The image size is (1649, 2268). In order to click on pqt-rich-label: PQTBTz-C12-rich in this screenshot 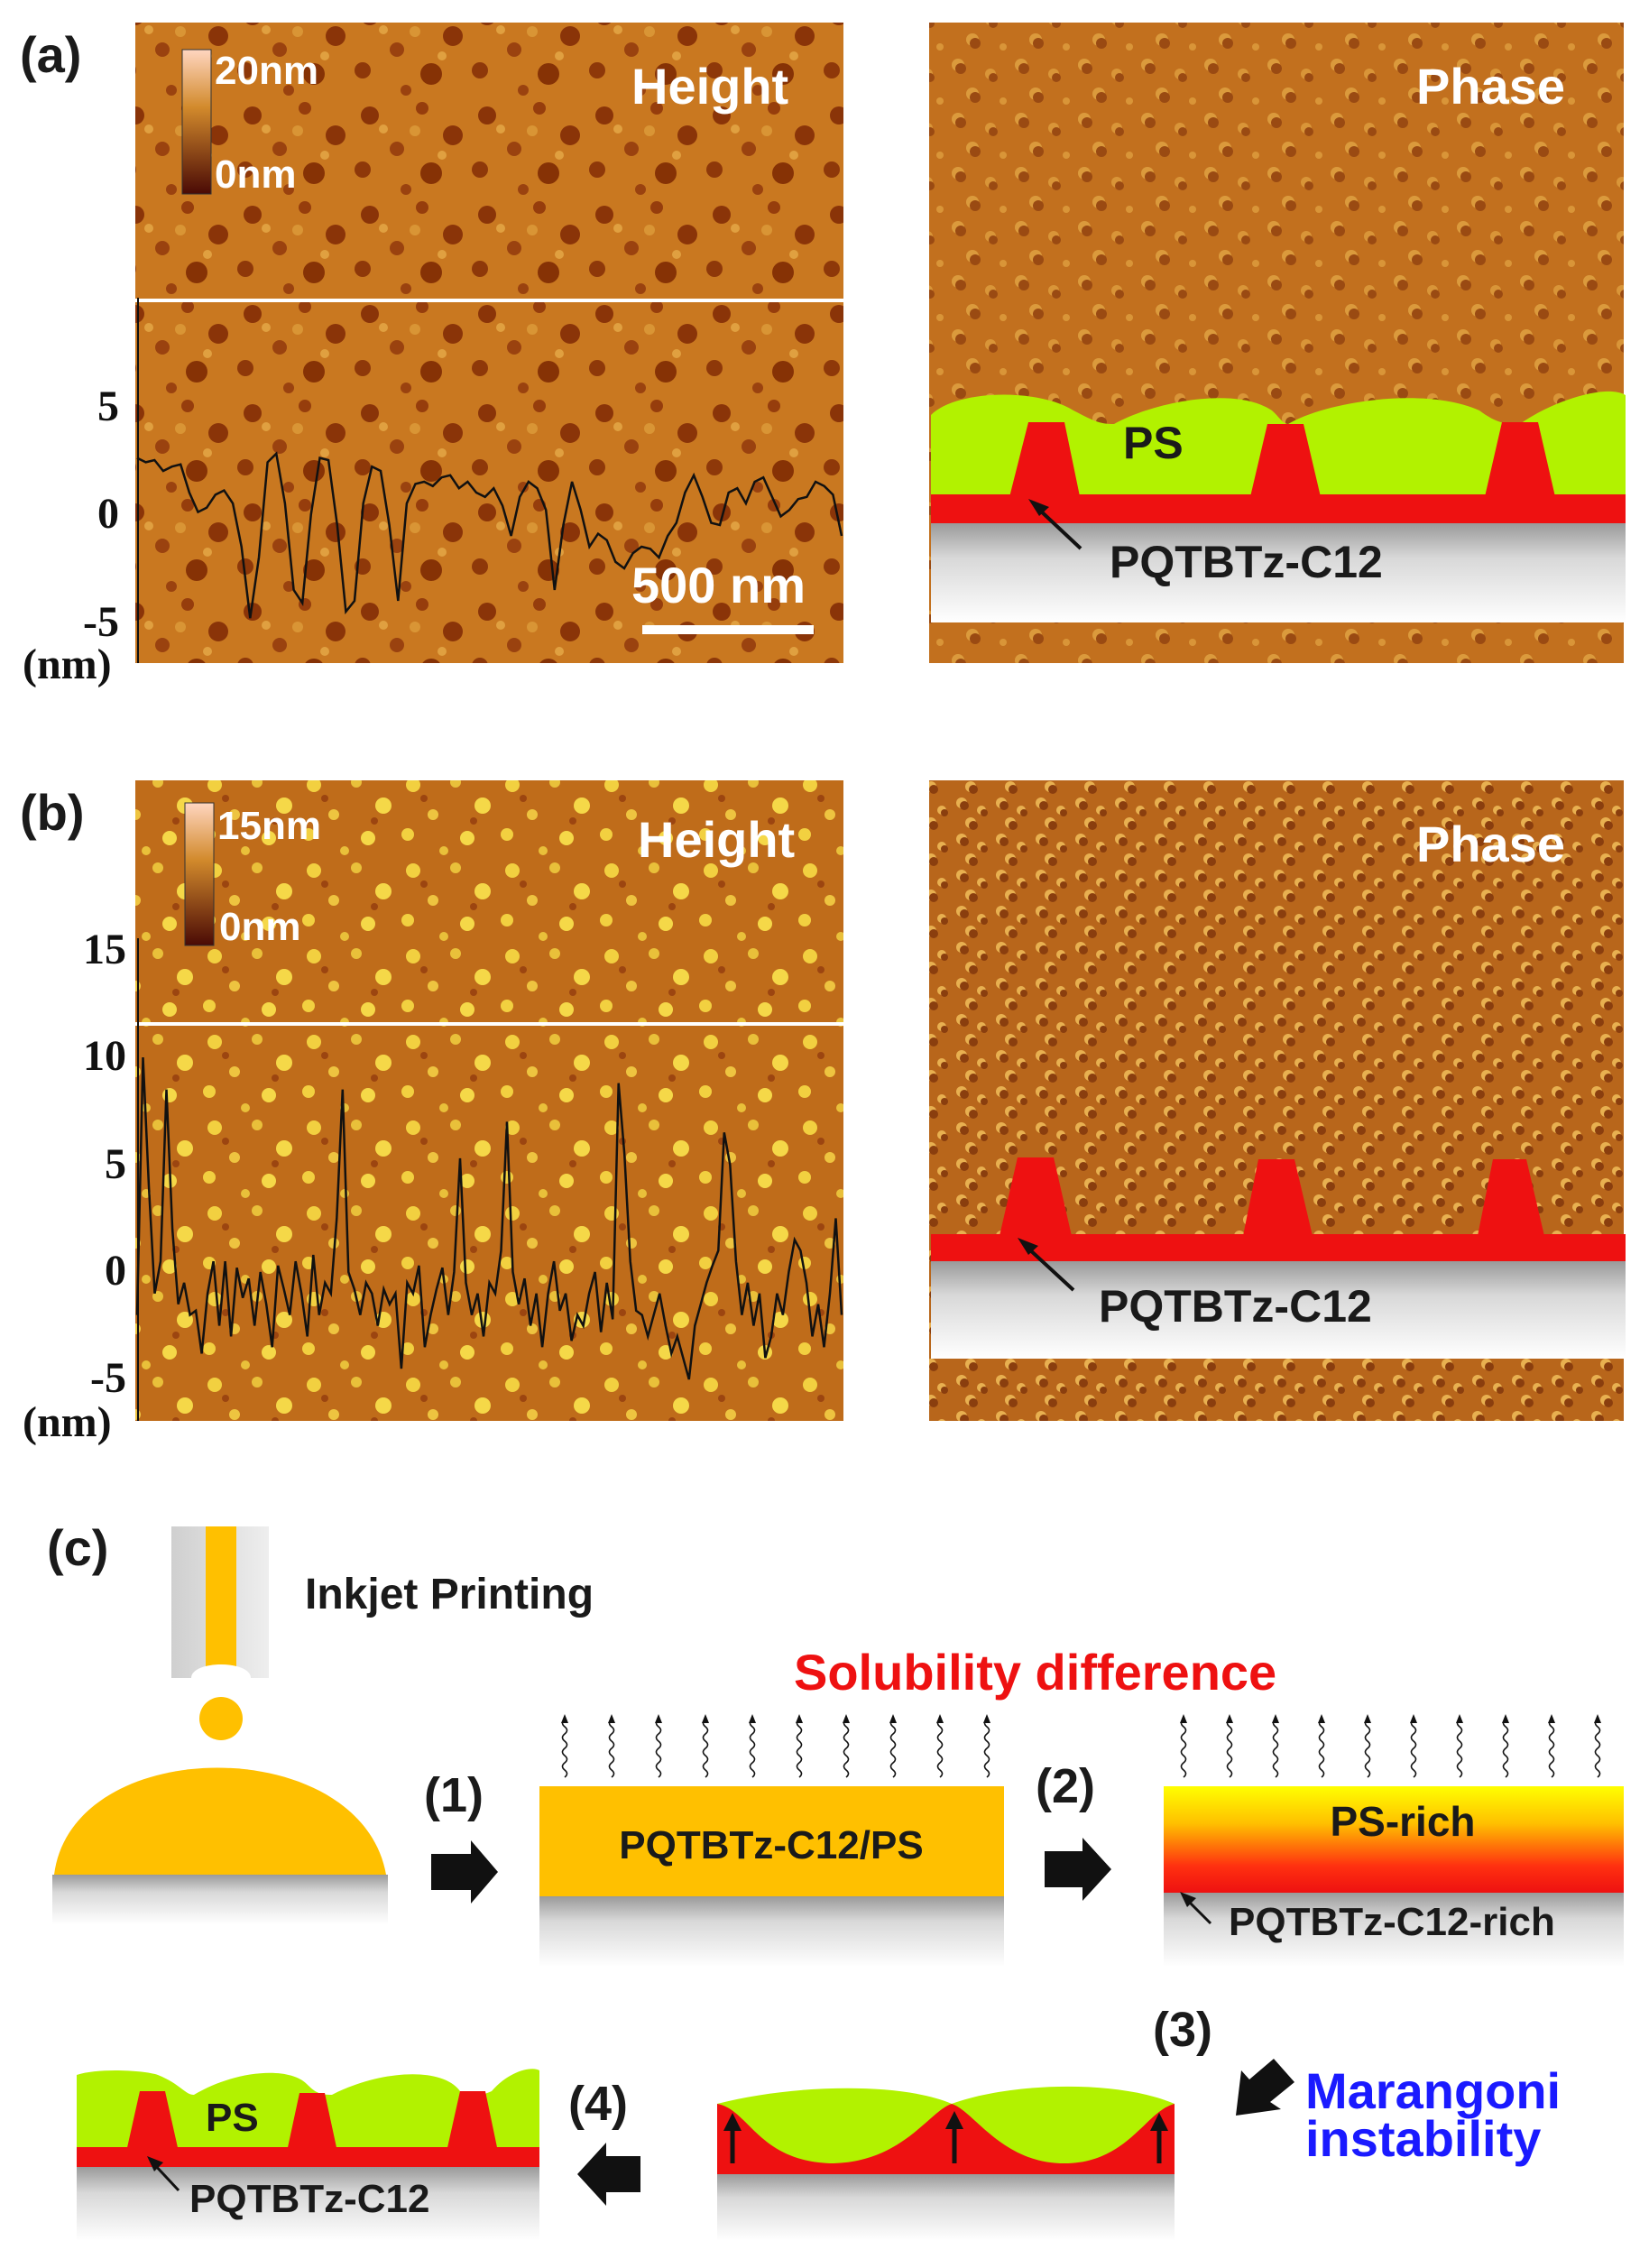, I will do `click(1392, 1922)`.